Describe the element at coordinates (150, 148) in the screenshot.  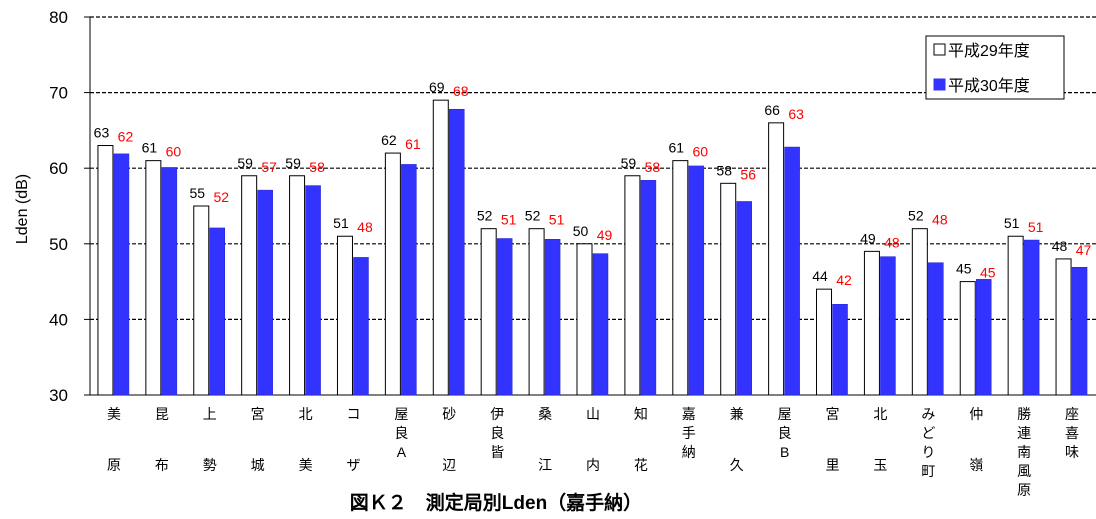
I see `data-label-h29: 61` at that location.